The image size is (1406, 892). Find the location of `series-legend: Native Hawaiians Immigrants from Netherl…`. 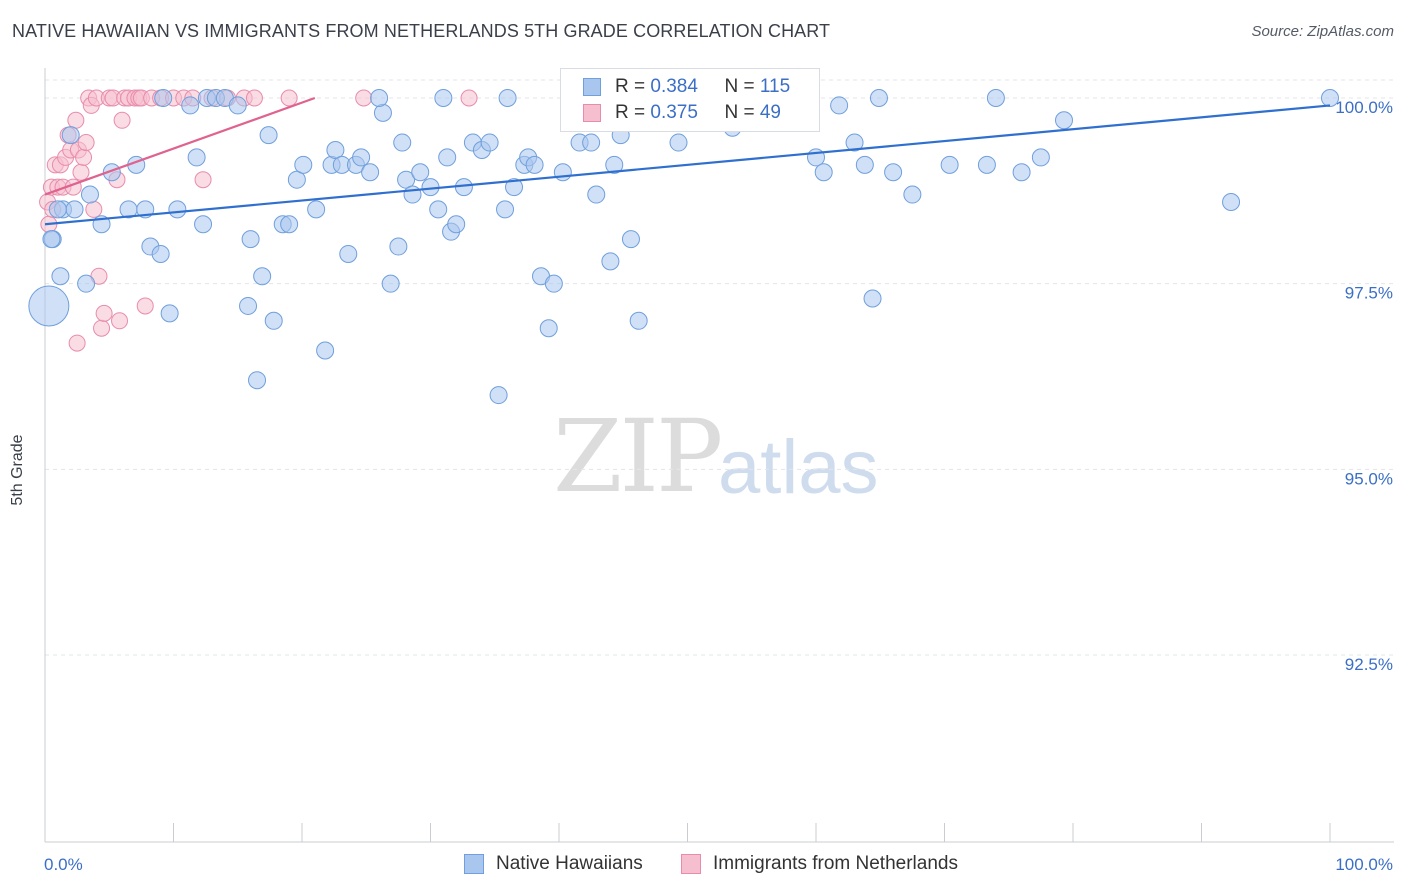

series-legend: Native Hawaiians Immigrants from Netherl… is located at coordinates (703, 864).